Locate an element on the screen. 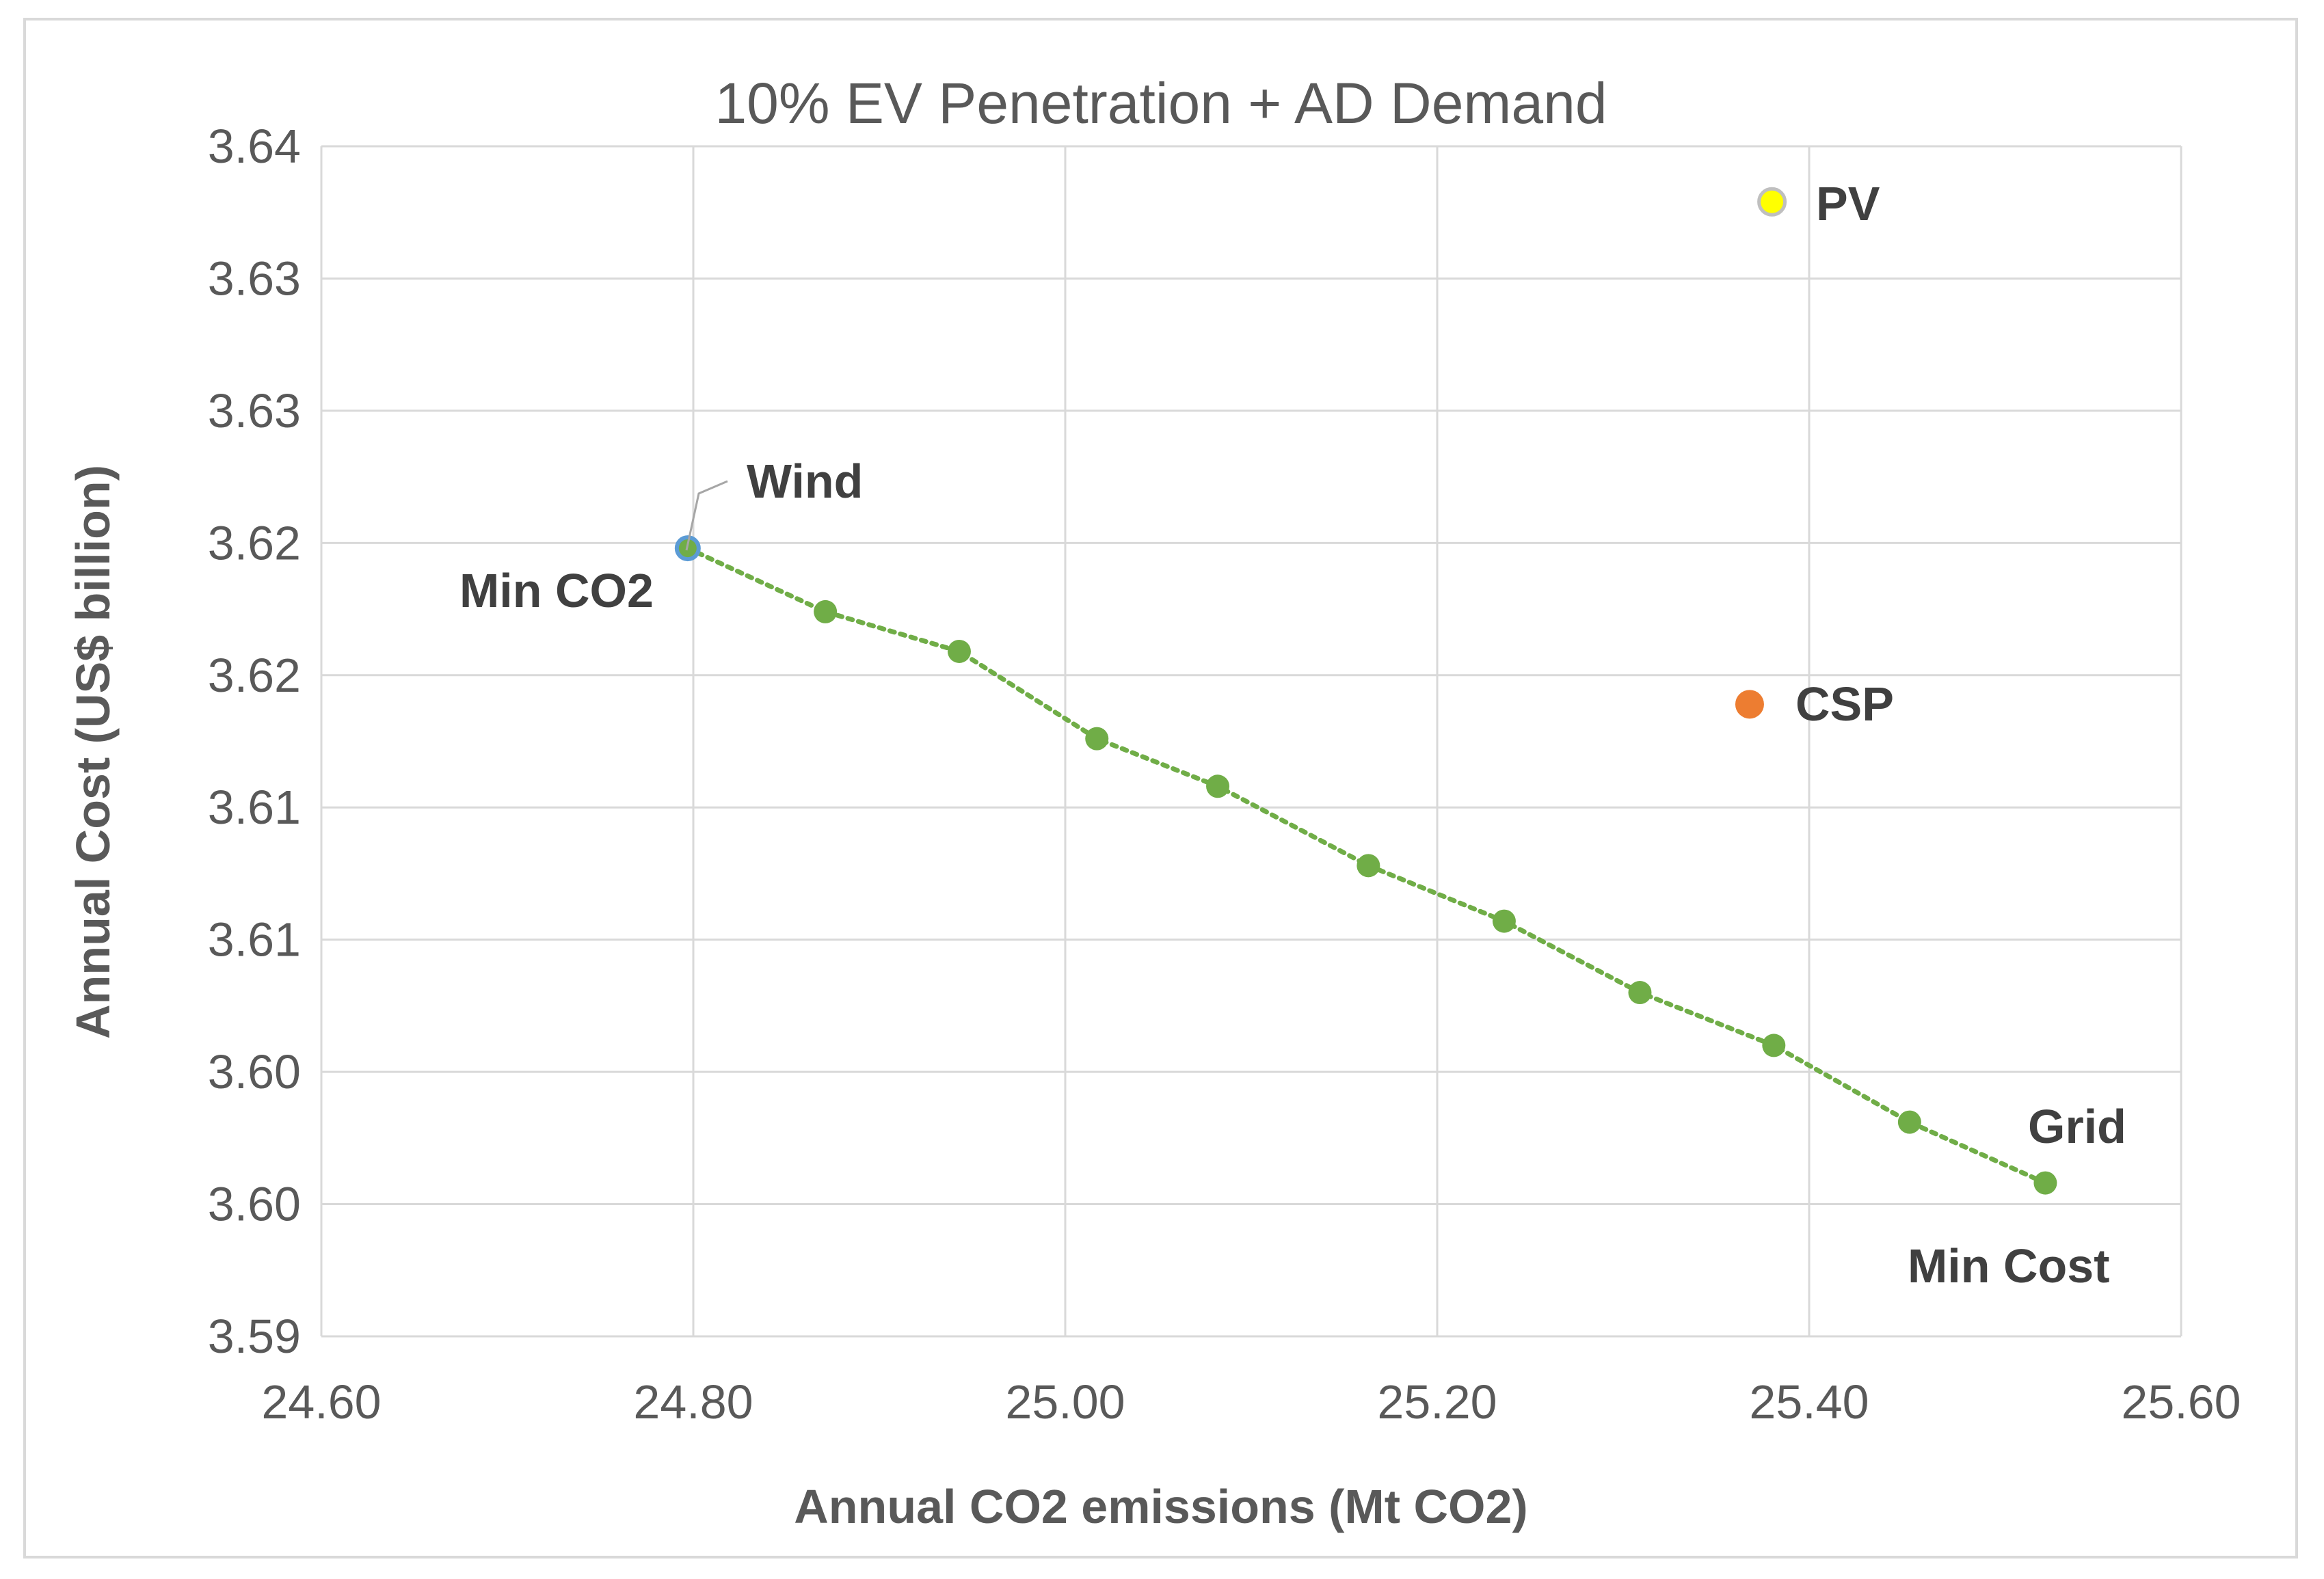 The width and height of the screenshot is (2324, 1579). x-tick-label: 25.20 is located at coordinates (1437, 1402).